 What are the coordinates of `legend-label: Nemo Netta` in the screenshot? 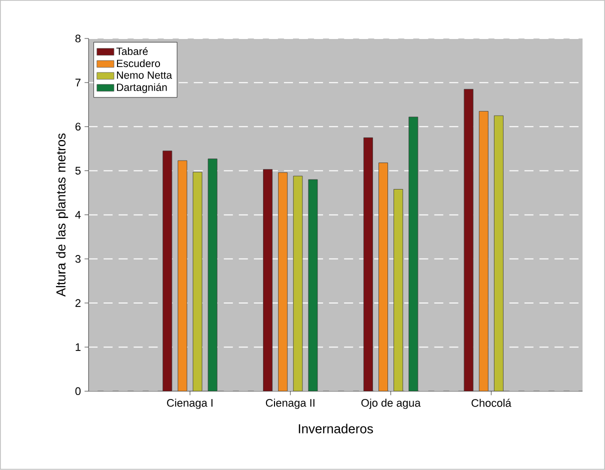 It's located at (144, 75).